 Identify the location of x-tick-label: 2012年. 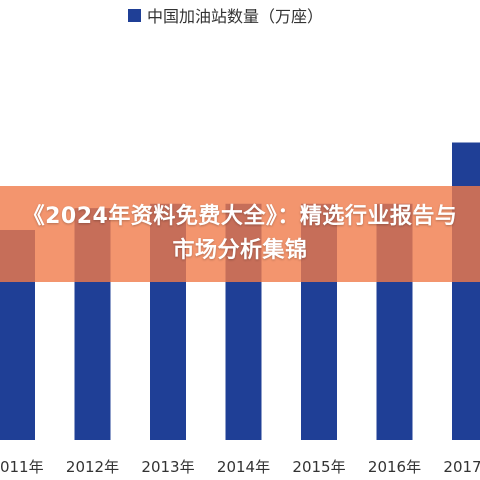
(92, 467).